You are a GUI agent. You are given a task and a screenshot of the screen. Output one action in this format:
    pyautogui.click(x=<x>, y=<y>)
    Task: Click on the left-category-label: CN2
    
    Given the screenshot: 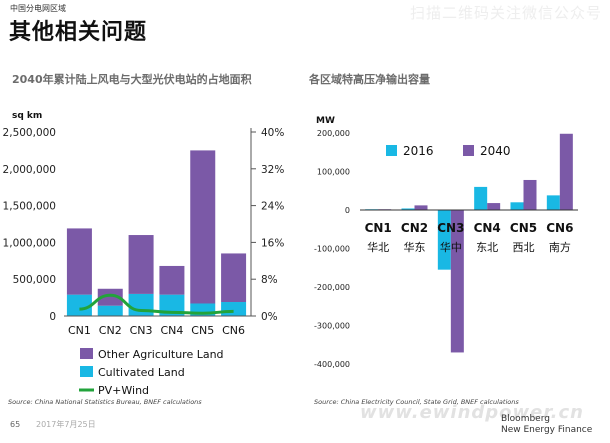 What is the action you would take?
    pyautogui.click(x=110, y=330)
    